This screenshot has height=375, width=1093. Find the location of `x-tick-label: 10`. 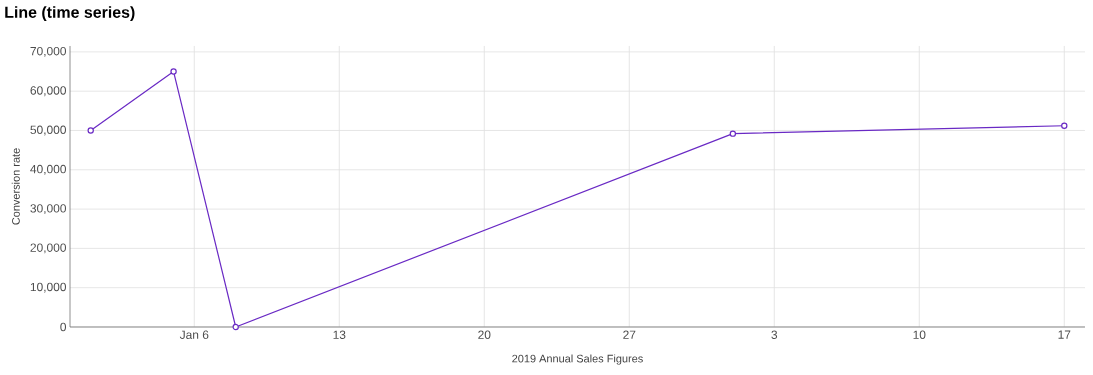

x-tick-label: 10 is located at coordinates (919, 334).